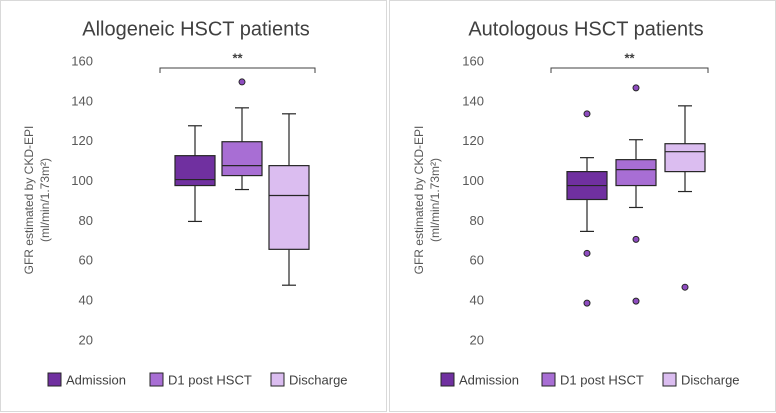 Image resolution: width=776 pixels, height=413 pixels. Describe the element at coordinates (196, 29) in the screenshot. I see `chart-title: Allogeneic HSCT patients` at that location.